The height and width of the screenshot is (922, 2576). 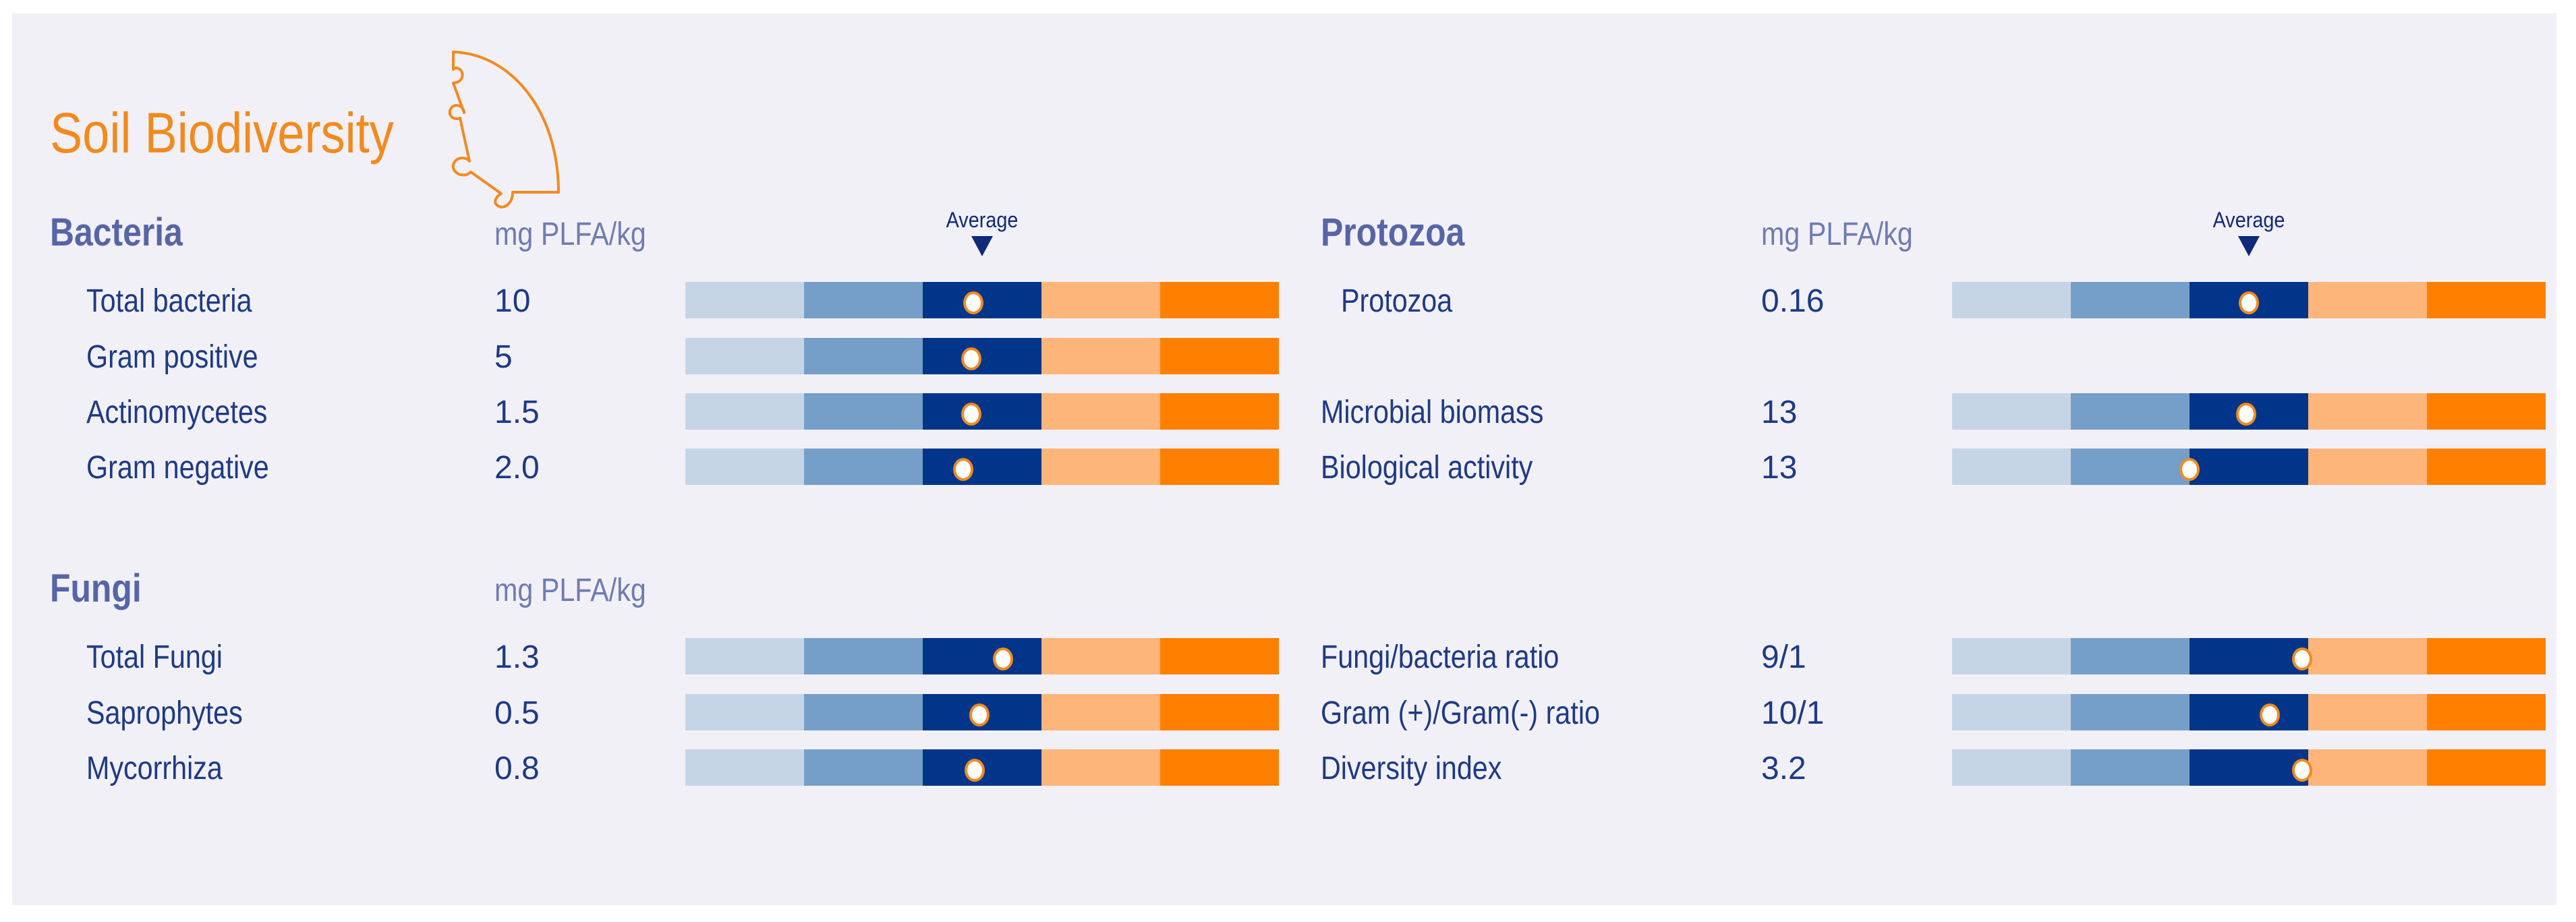 What do you see at coordinates (96, 588) in the screenshot?
I see `section-heading-fungi: Fungi` at bounding box center [96, 588].